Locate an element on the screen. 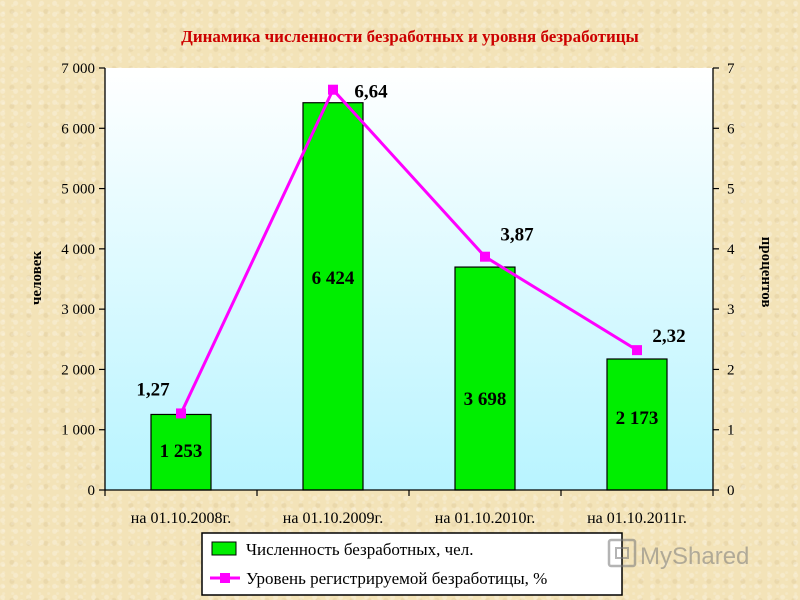 Image resolution: width=800 pixels, height=600 pixels. watermark-logo-inner is located at coordinates (622, 553).